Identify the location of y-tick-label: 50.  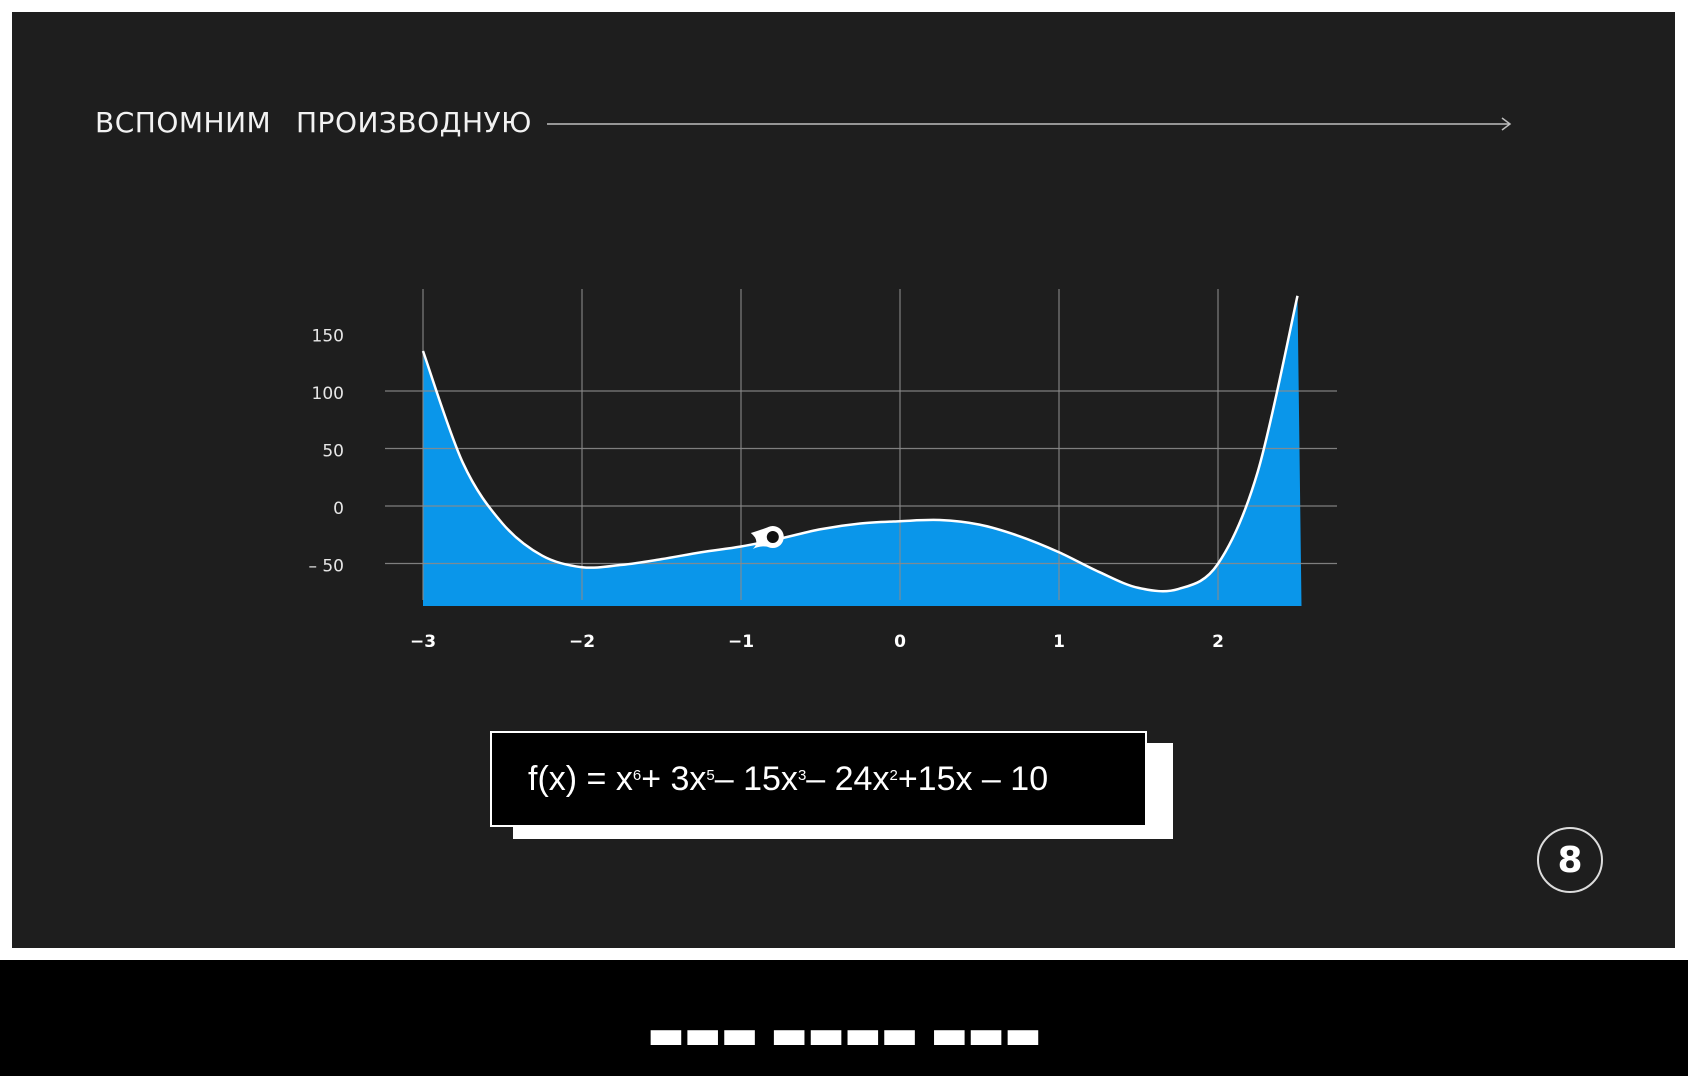
(333, 452).